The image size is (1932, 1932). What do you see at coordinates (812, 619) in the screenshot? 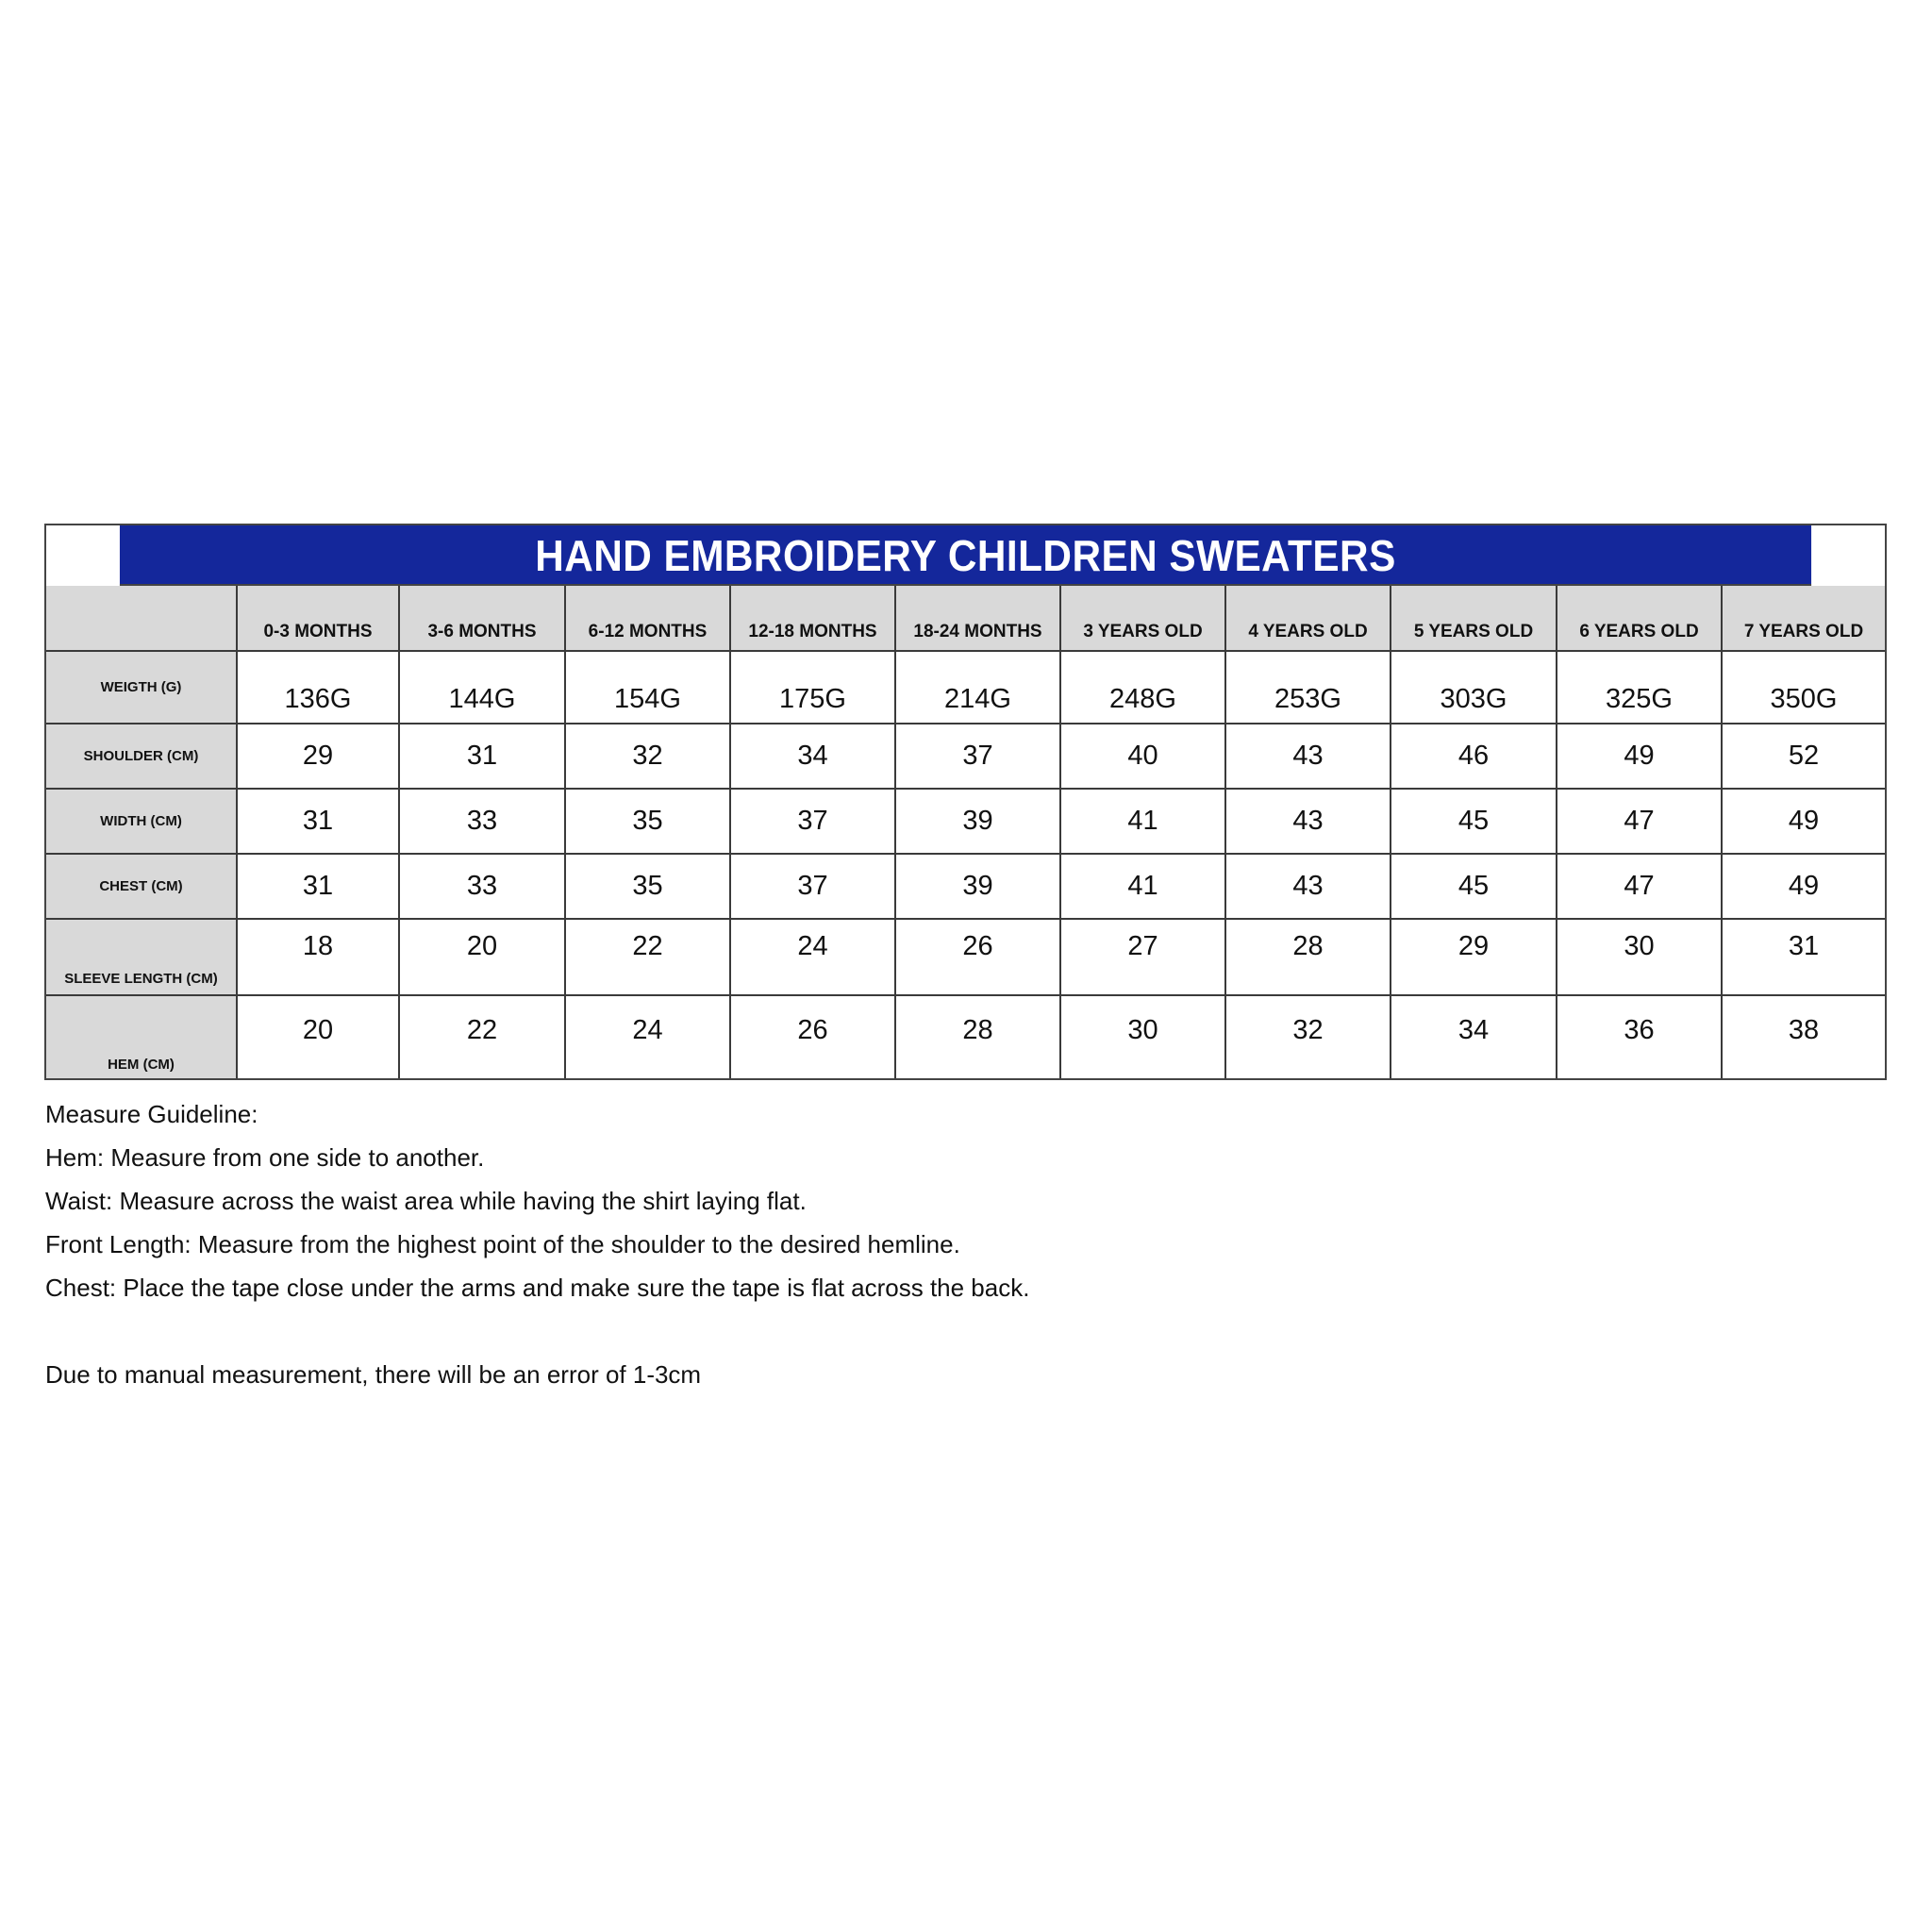
I see `column-header: 12-18 MONTHS` at bounding box center [812, 619].